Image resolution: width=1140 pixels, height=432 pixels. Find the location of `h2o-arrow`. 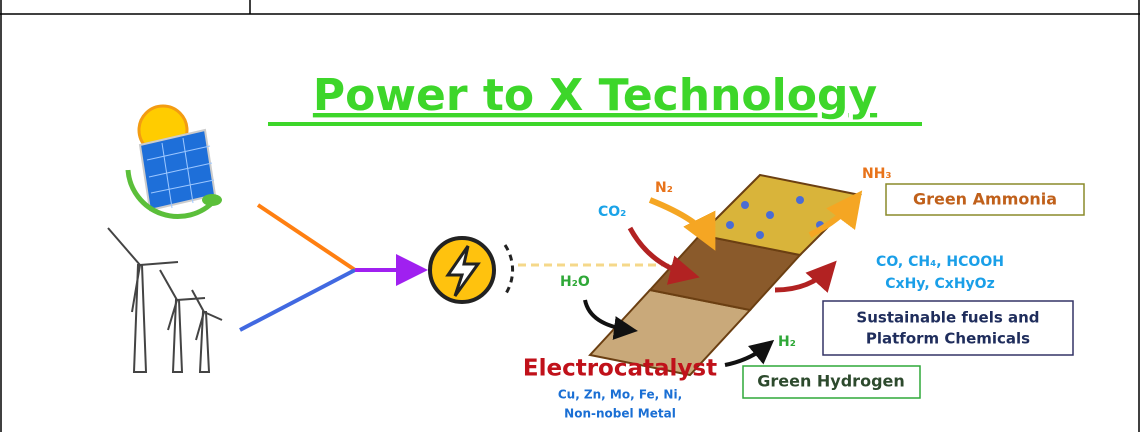

h2o-arrow is located at coordinates (610, 319).